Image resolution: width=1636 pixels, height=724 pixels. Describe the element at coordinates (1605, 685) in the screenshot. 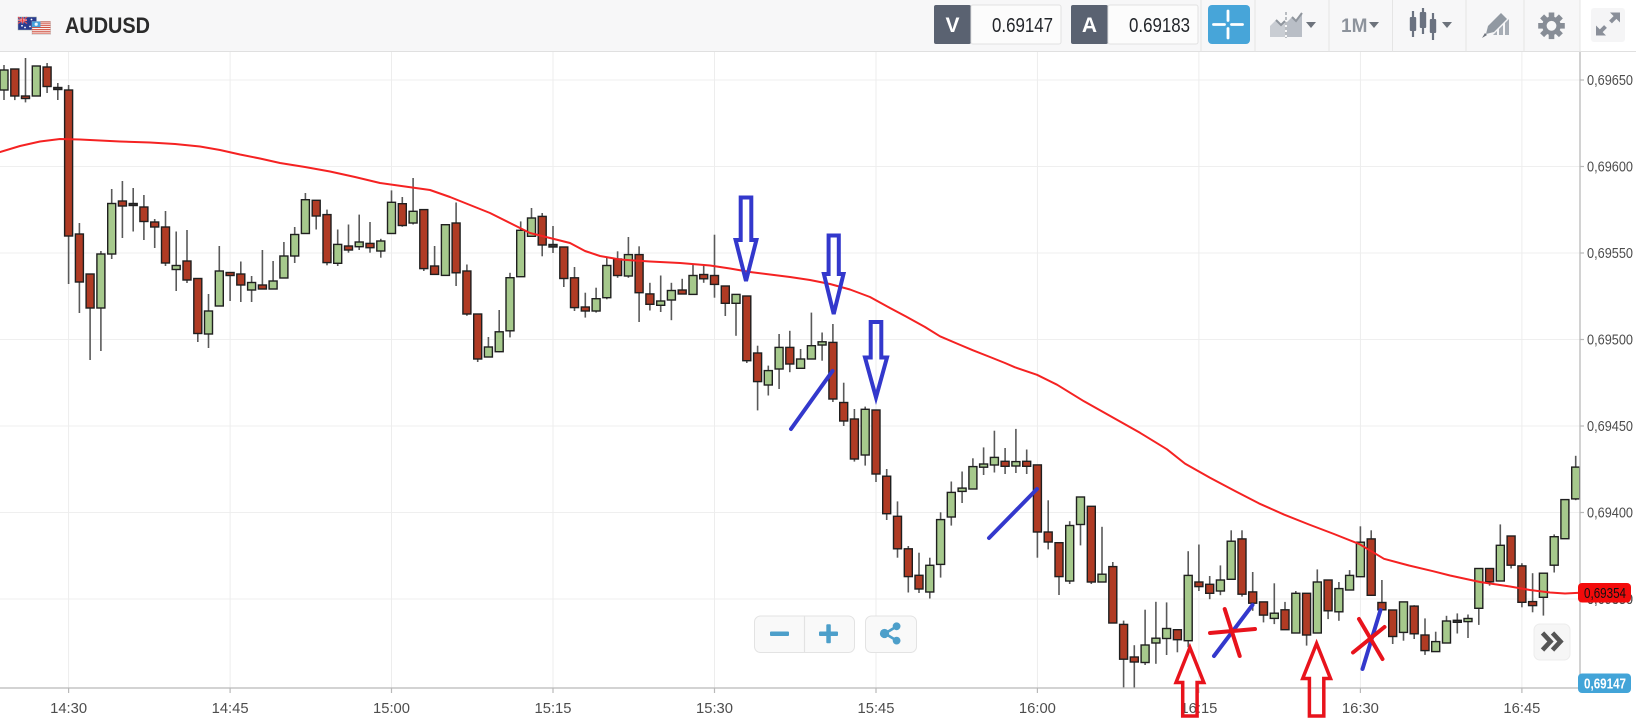

I see `svg-text: 0,69147` at that location.